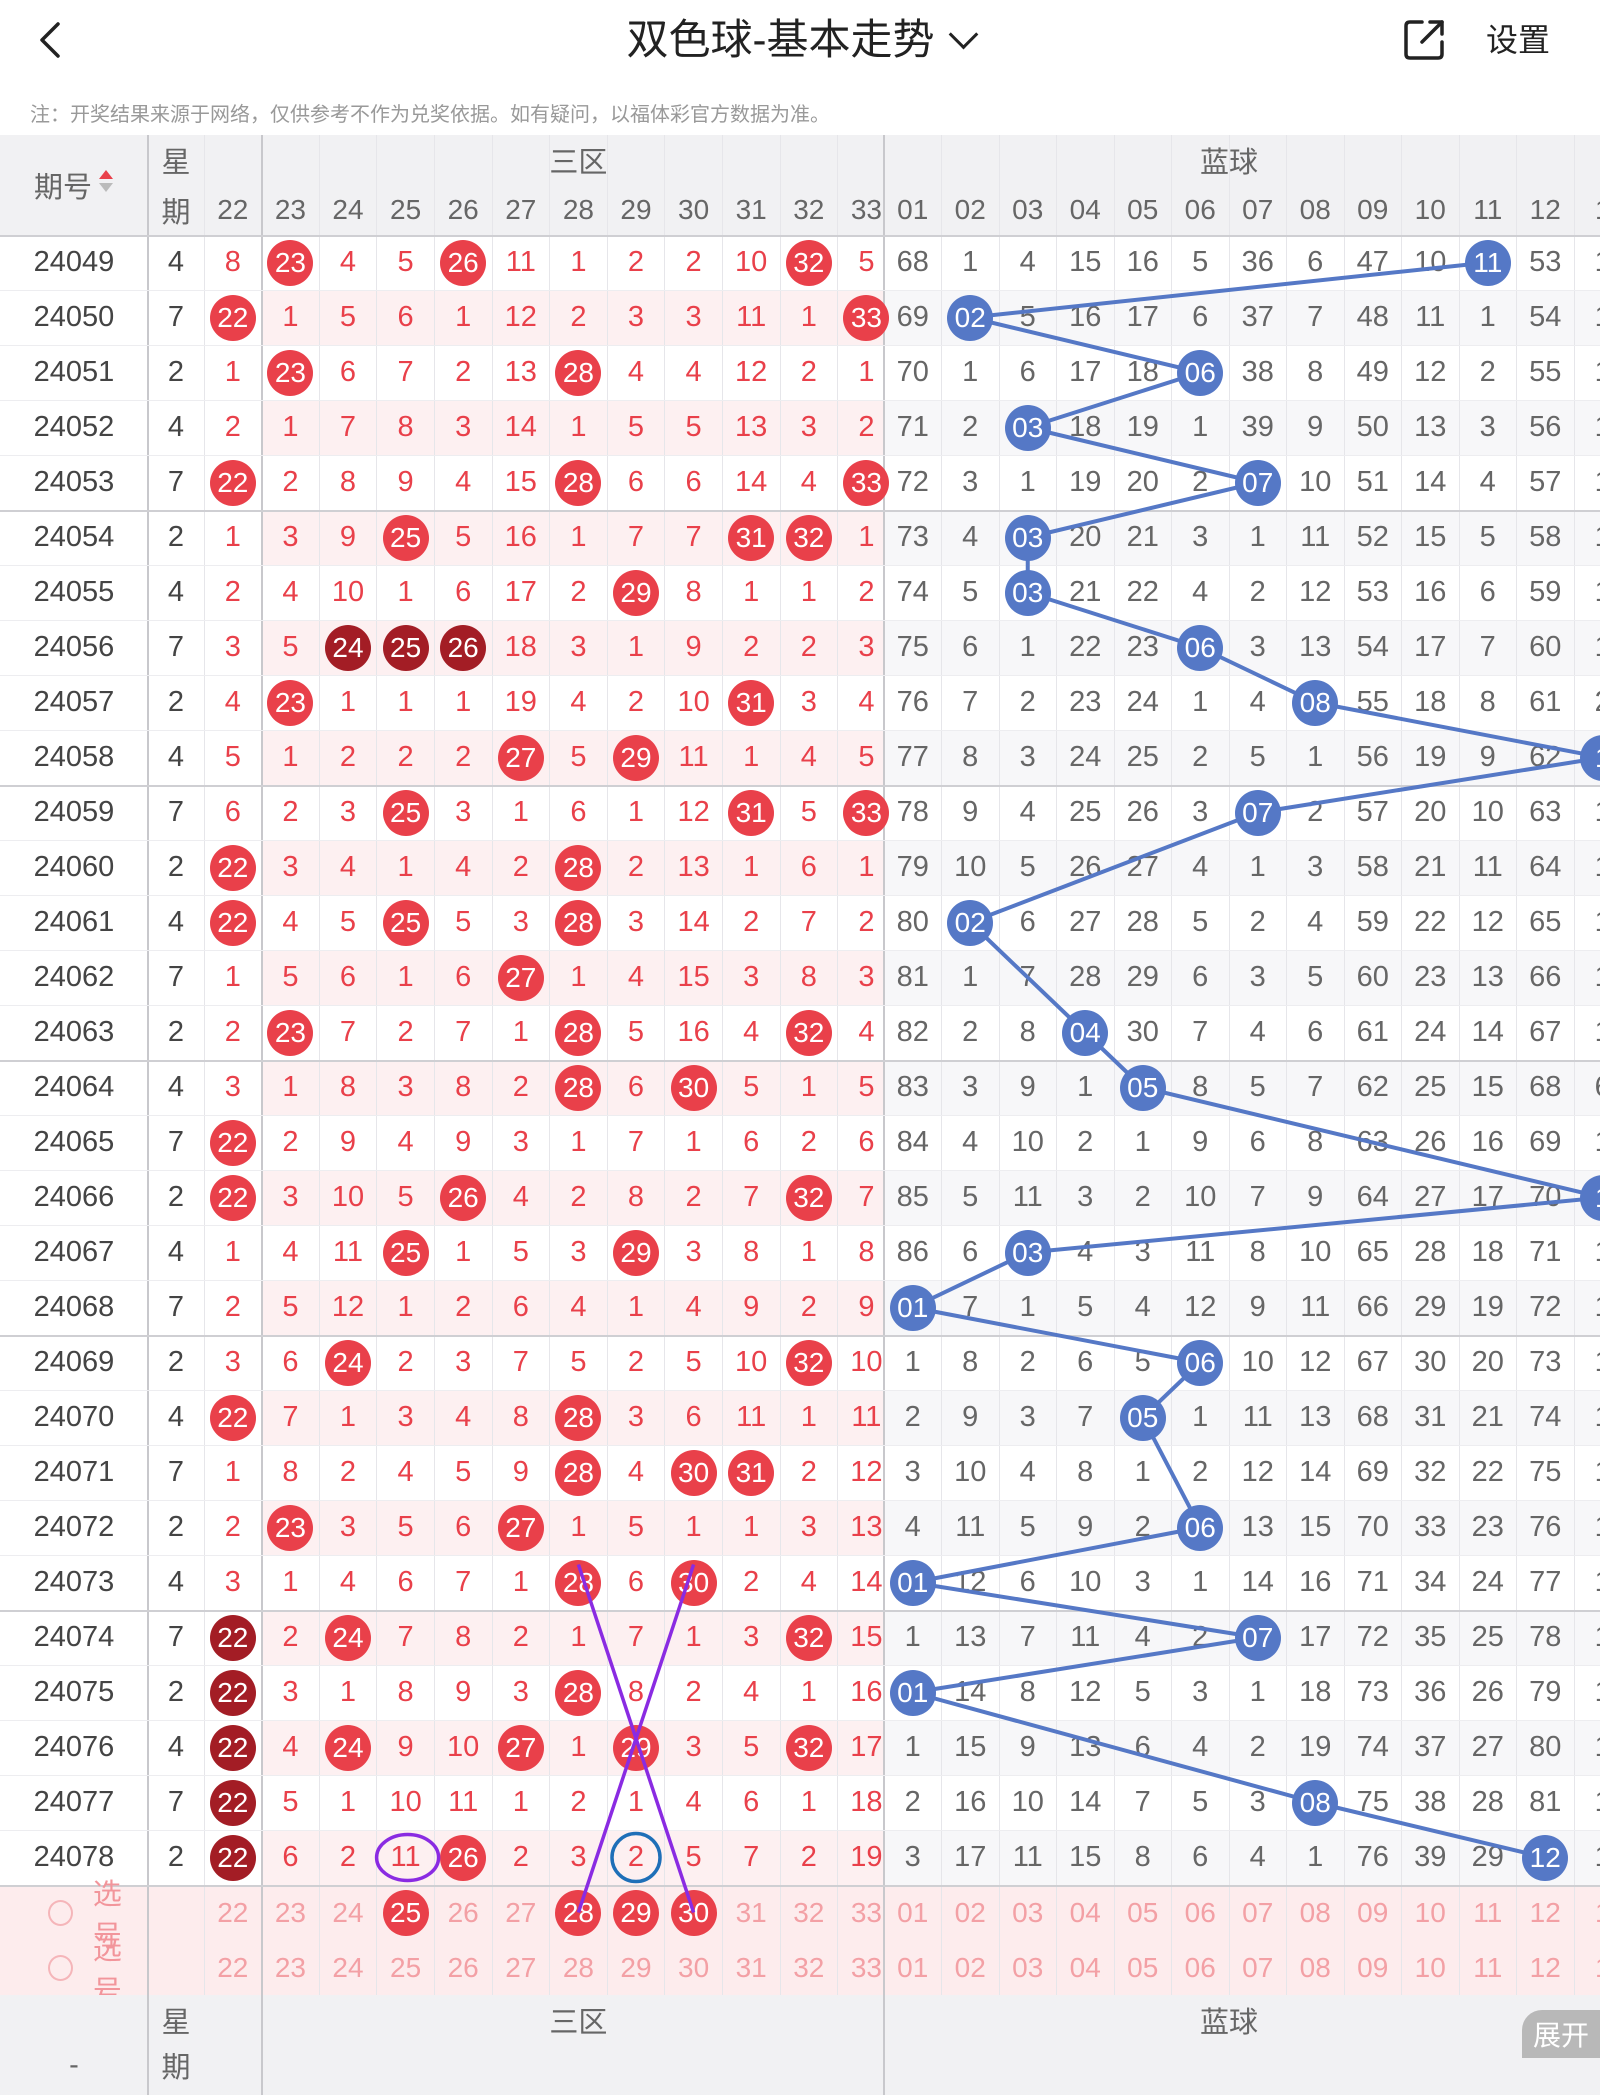 This screenshot has height=2095, width=1600. Describe the element at coordinates (405, 1692) in the screenshot. I see `red-cell: 8` at that location.